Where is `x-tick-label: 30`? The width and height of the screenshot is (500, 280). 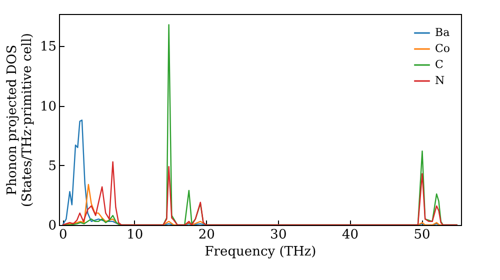 x-tick-label: 30 is located at coordinates (278, 235).